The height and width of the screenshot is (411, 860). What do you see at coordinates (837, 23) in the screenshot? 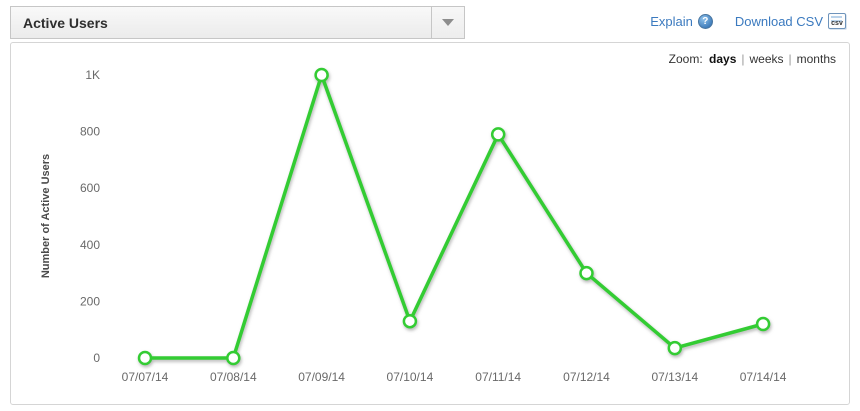
I see `csv-icon-text: csv` at bounding box center [837, 23].